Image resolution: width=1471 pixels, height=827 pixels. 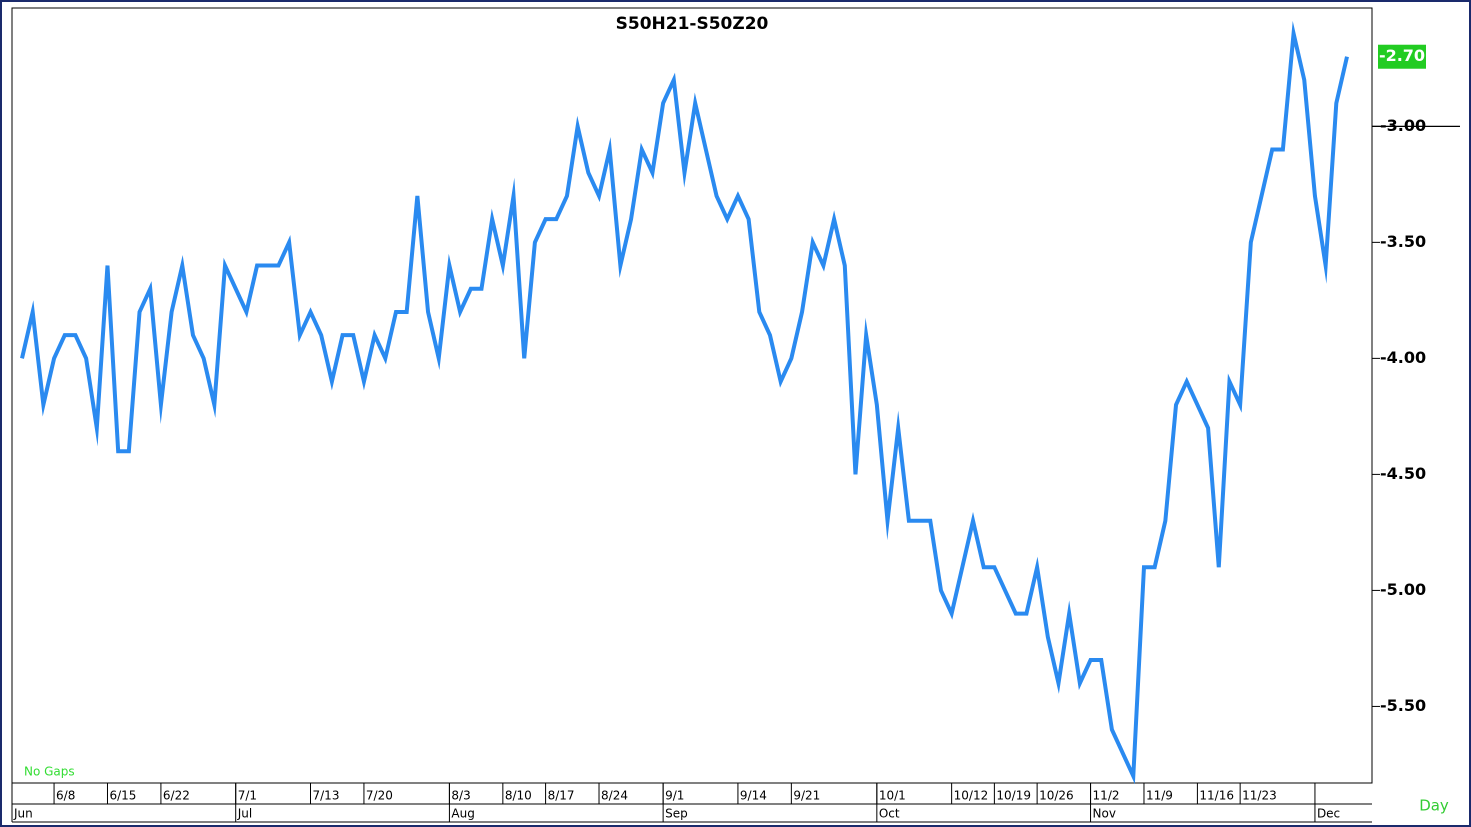 I want to click on last-value-label: -2.70, so click(x=1402, y=55).